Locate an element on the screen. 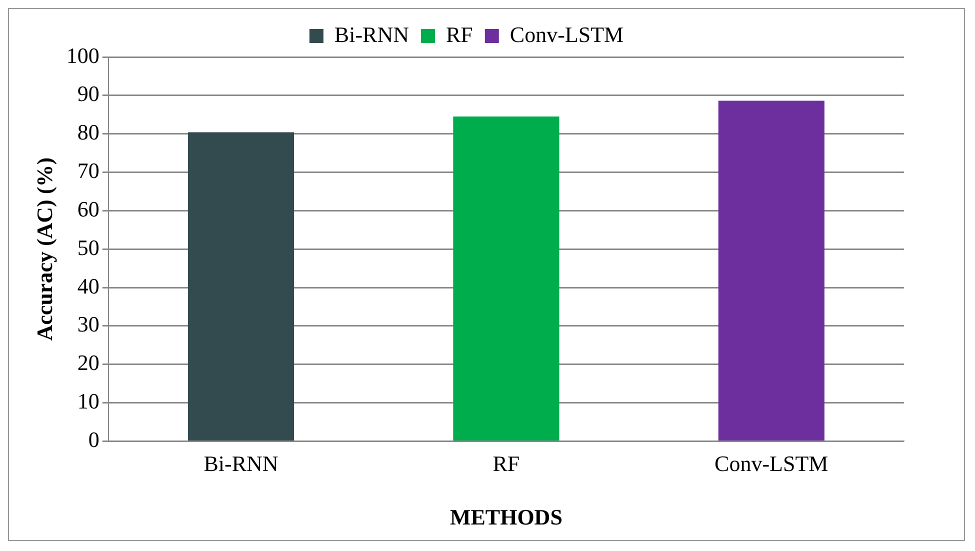 The width and height of the screenshot is (975, 551). y-tick-label: 60 is located at coordinates (88, 209).